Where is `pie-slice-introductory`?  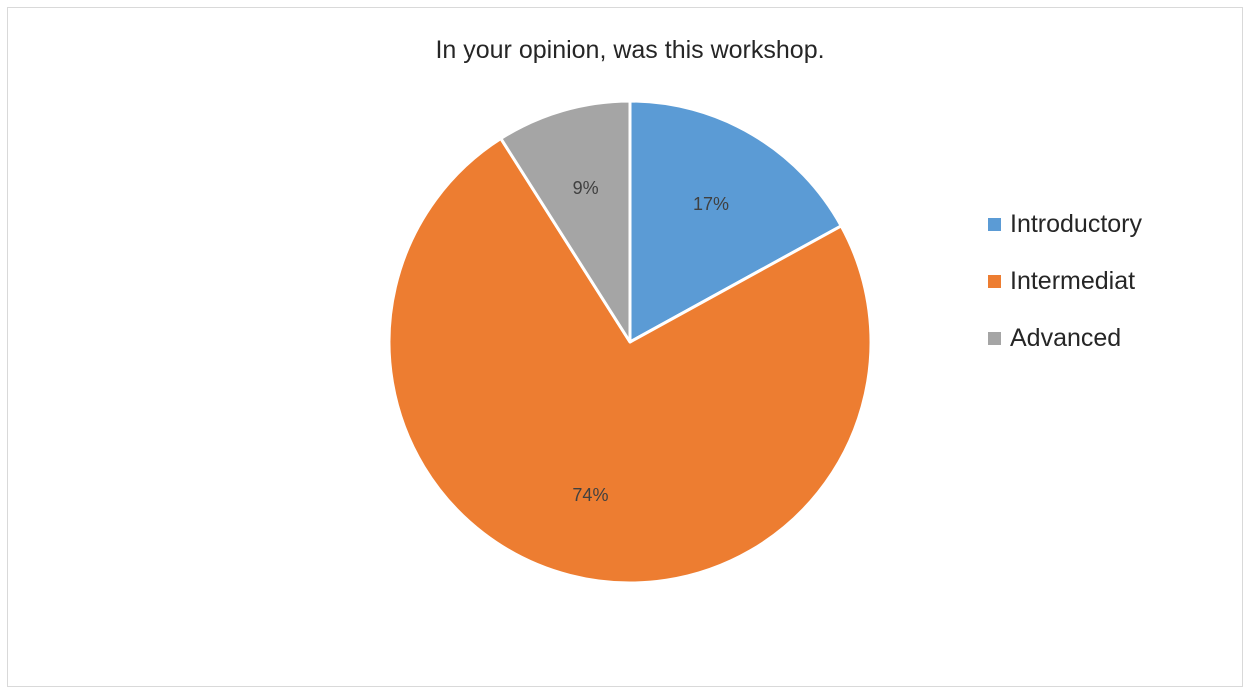 pie-slice-introductory is located at coordinates (735, 221).